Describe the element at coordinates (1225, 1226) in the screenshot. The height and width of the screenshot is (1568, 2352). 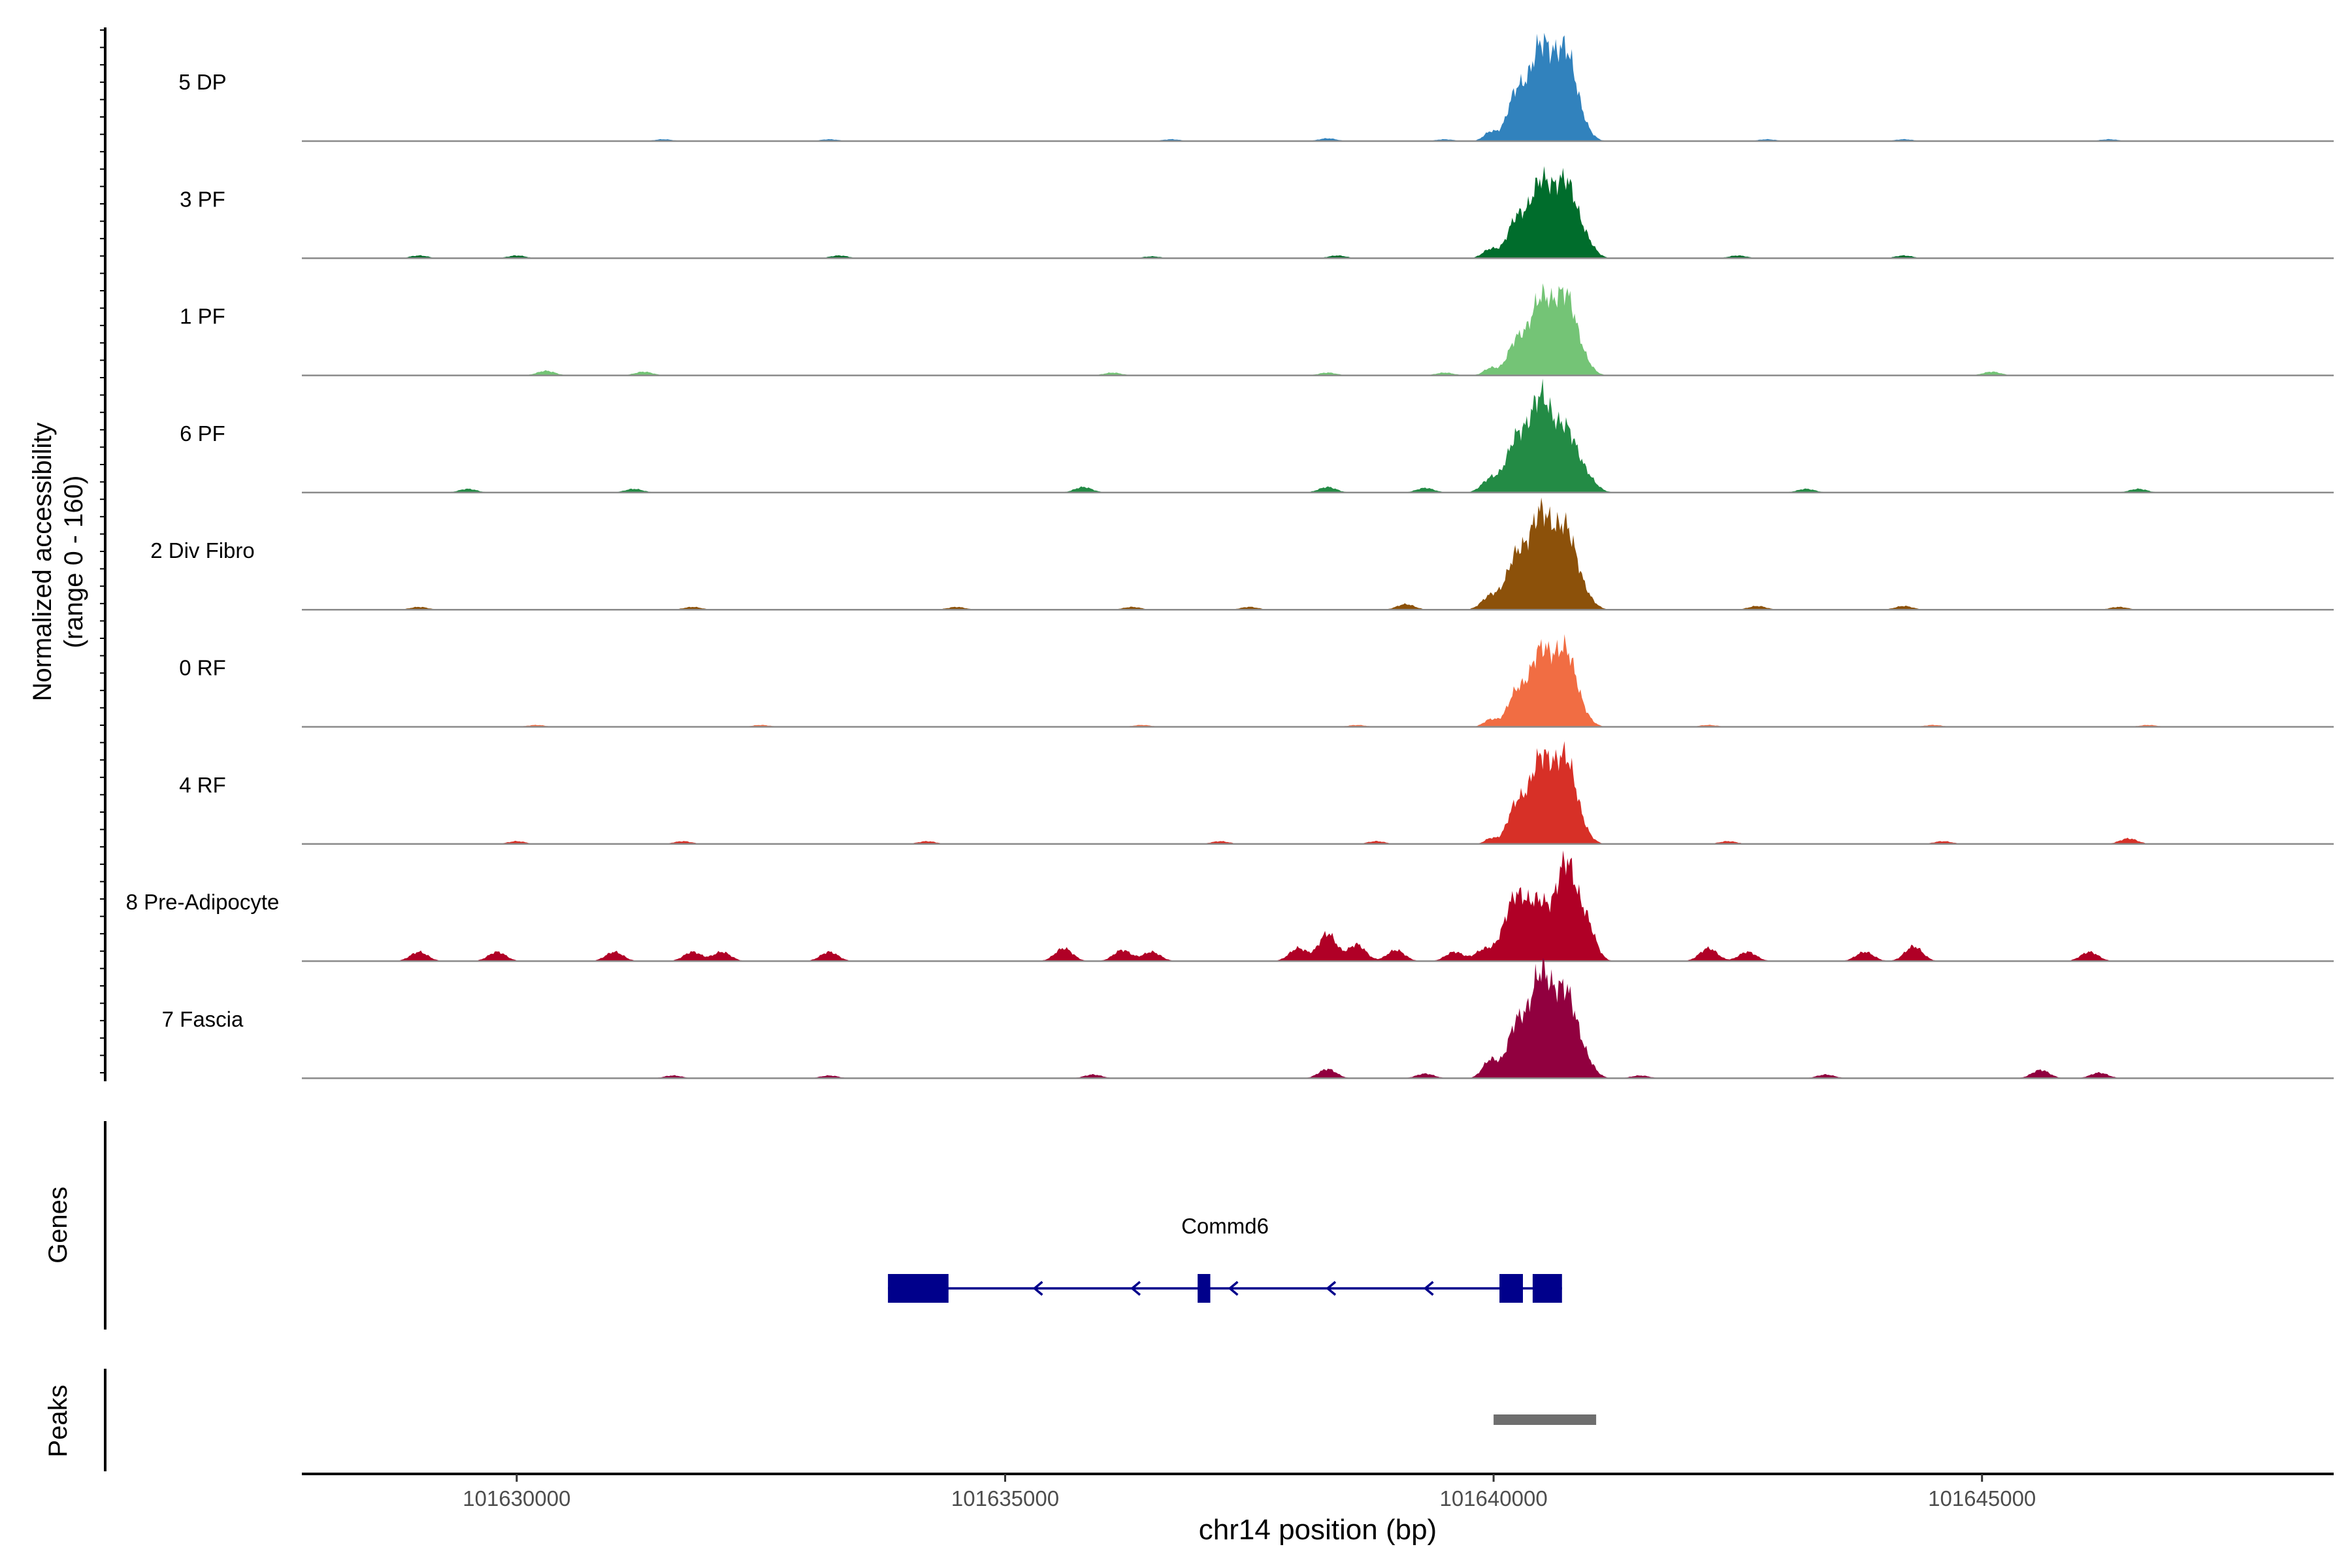
I see `gene-name-label: Commd6` at that location.